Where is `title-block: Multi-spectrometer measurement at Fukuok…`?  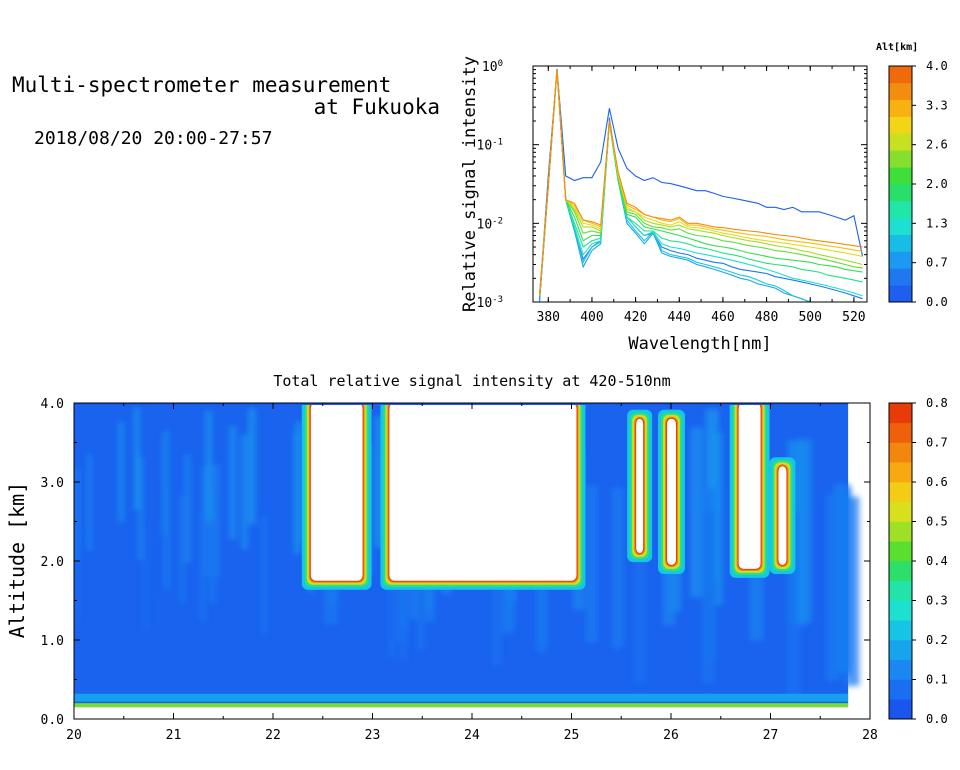 title-block: Multi-spectrometer measurement at Fukuok… is located at coordinates (227, 96).